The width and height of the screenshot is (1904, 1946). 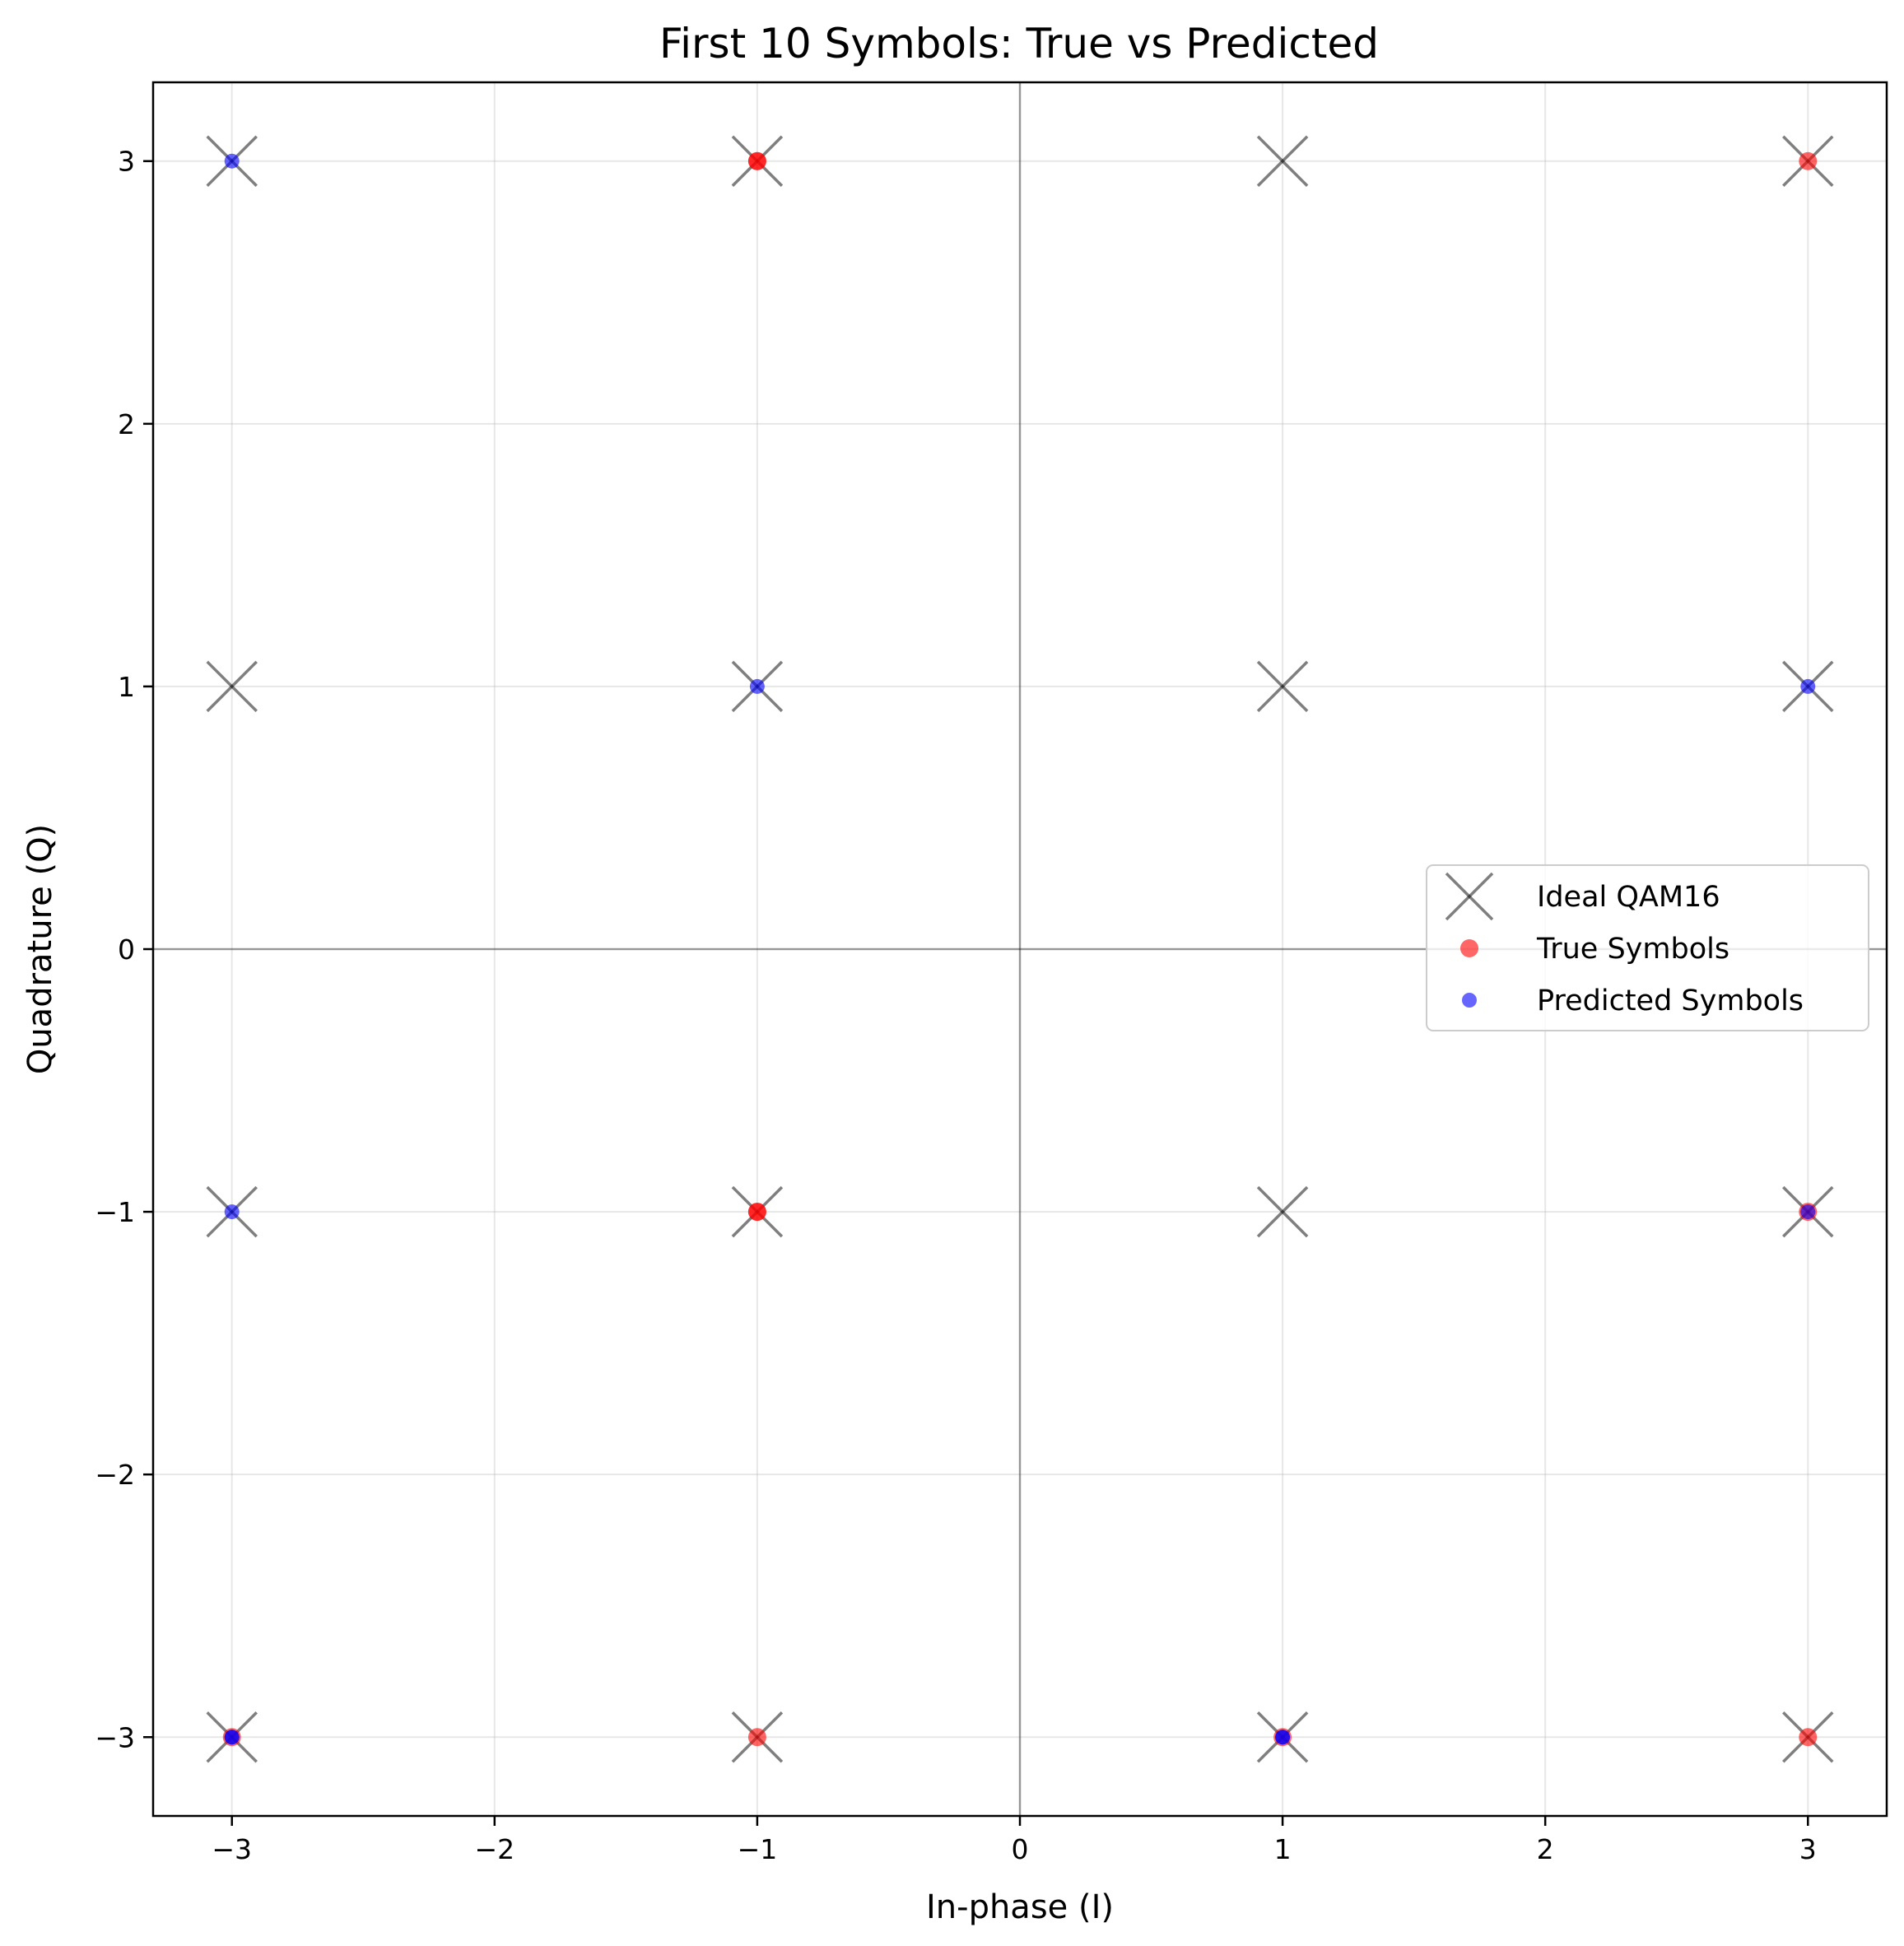 What do you see at coordinates (494, 1849) in the screenshot?
I see `x-tick-label: −2` at bounding box center [494, 1849].